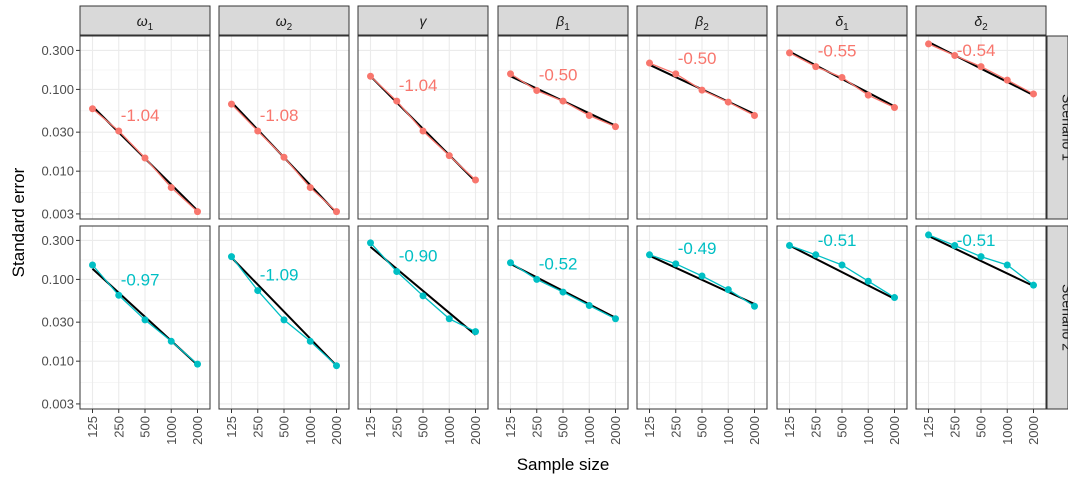  Describe the element at coordinates (57, 89) in the screenshot. I see `y-tick-label: 0.100` at that location.